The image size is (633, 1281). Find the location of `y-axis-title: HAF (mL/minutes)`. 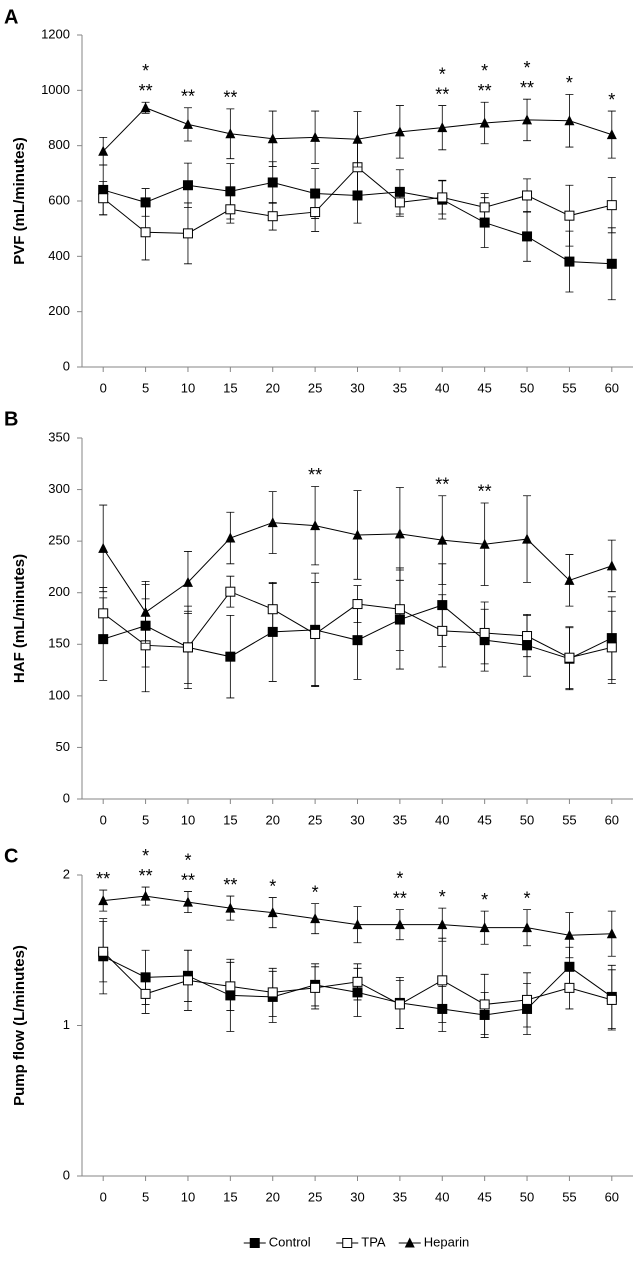

y-axis-title: HAF (mL/minutes) is located at coordinates (19, 618).